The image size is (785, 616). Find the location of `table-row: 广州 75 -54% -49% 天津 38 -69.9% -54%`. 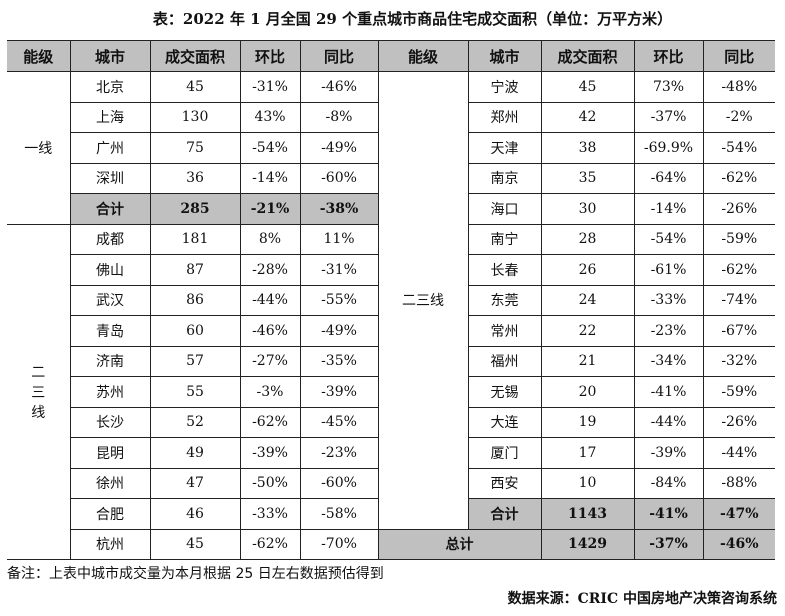

table-row: 广州 75 -54% -49% 天津 38 -69.9% -54% is located at coordinates (391, 148).